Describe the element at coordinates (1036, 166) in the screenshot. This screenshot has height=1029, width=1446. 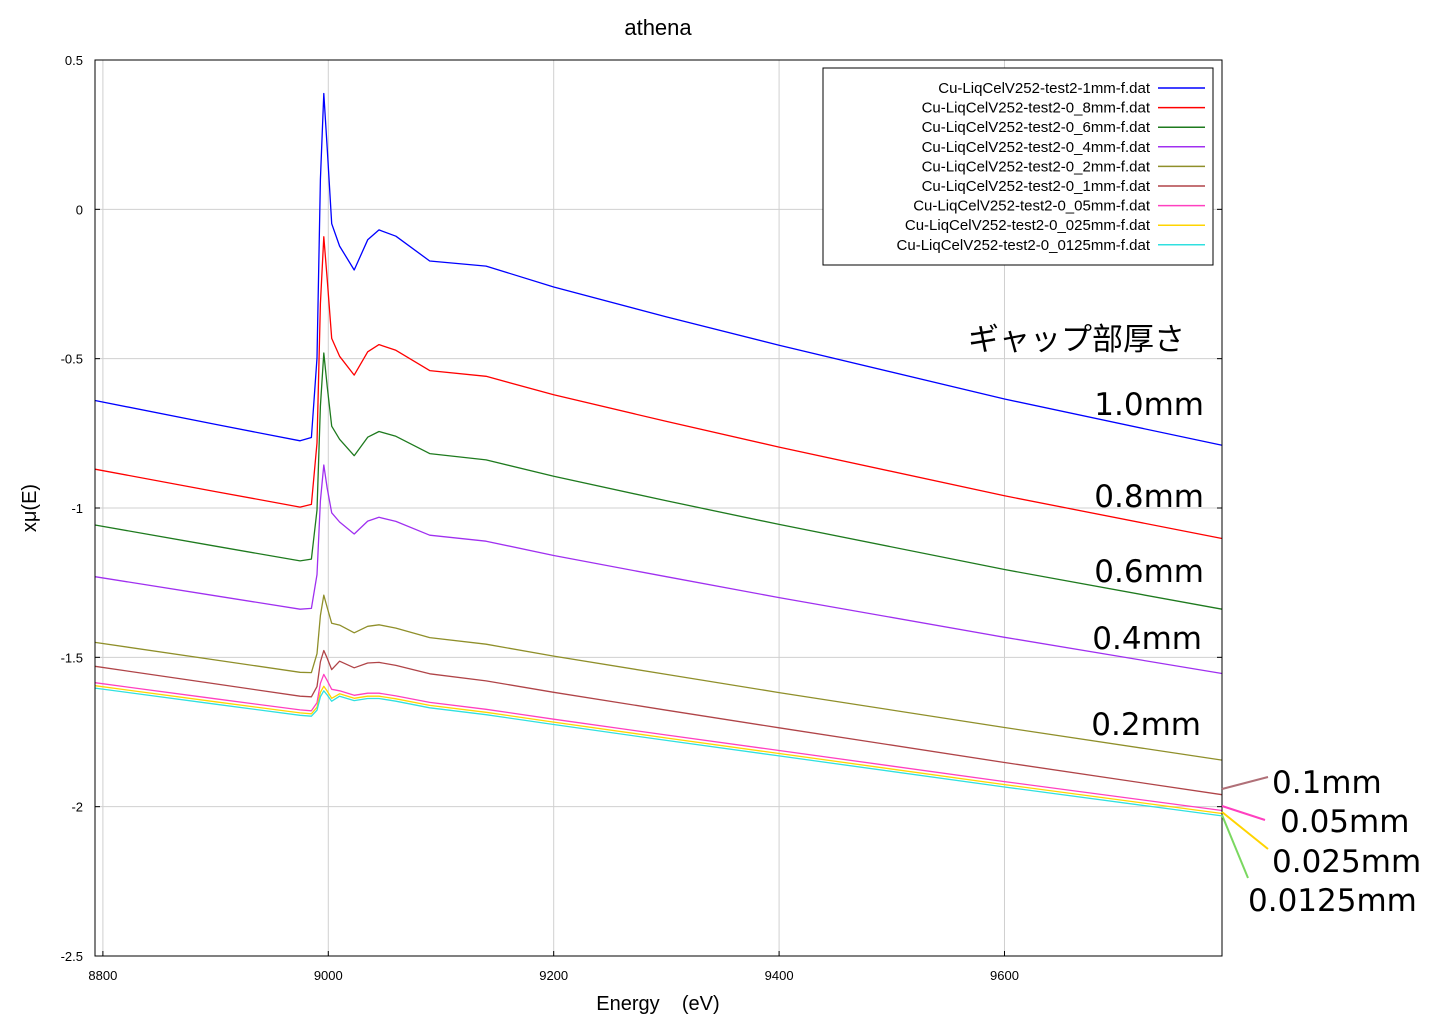
I see `legend-label-4: Cu-LiqCelV252-test2-0_2mm-f.dat` at that location.